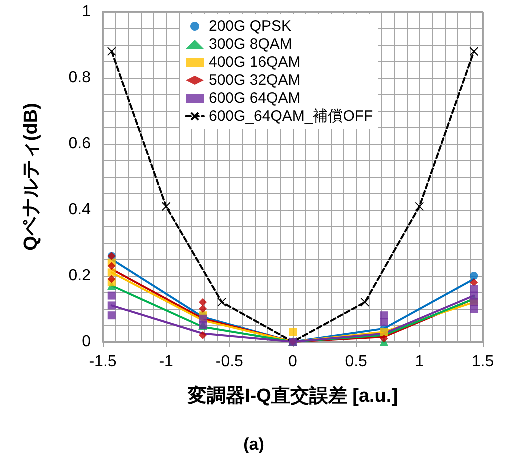 This screenshot has height=461, width=508. What do you see at coordinates (31, 177) in the screenshot?
I see `y-axis-title: Qペナルティ(dB)` at bounding box center [31, 177].